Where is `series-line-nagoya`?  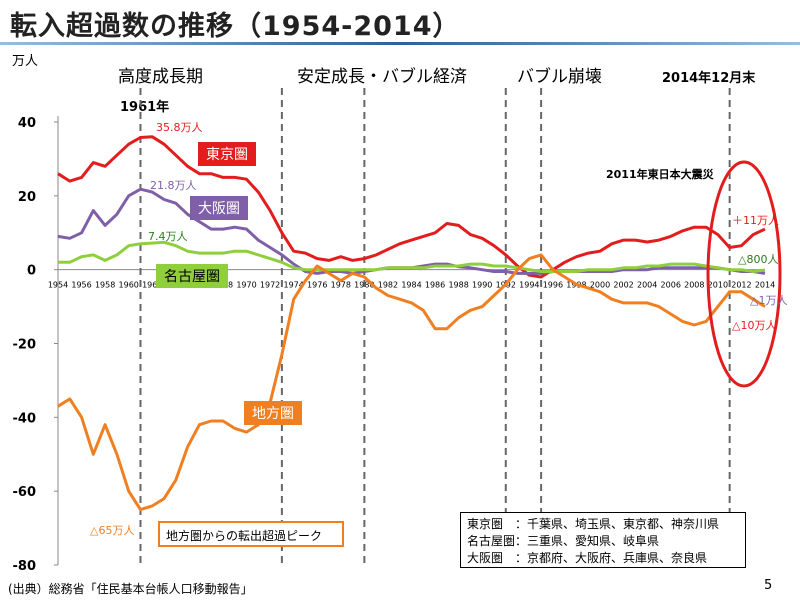
series-line-nagoya is located at coordinates (412, 256).